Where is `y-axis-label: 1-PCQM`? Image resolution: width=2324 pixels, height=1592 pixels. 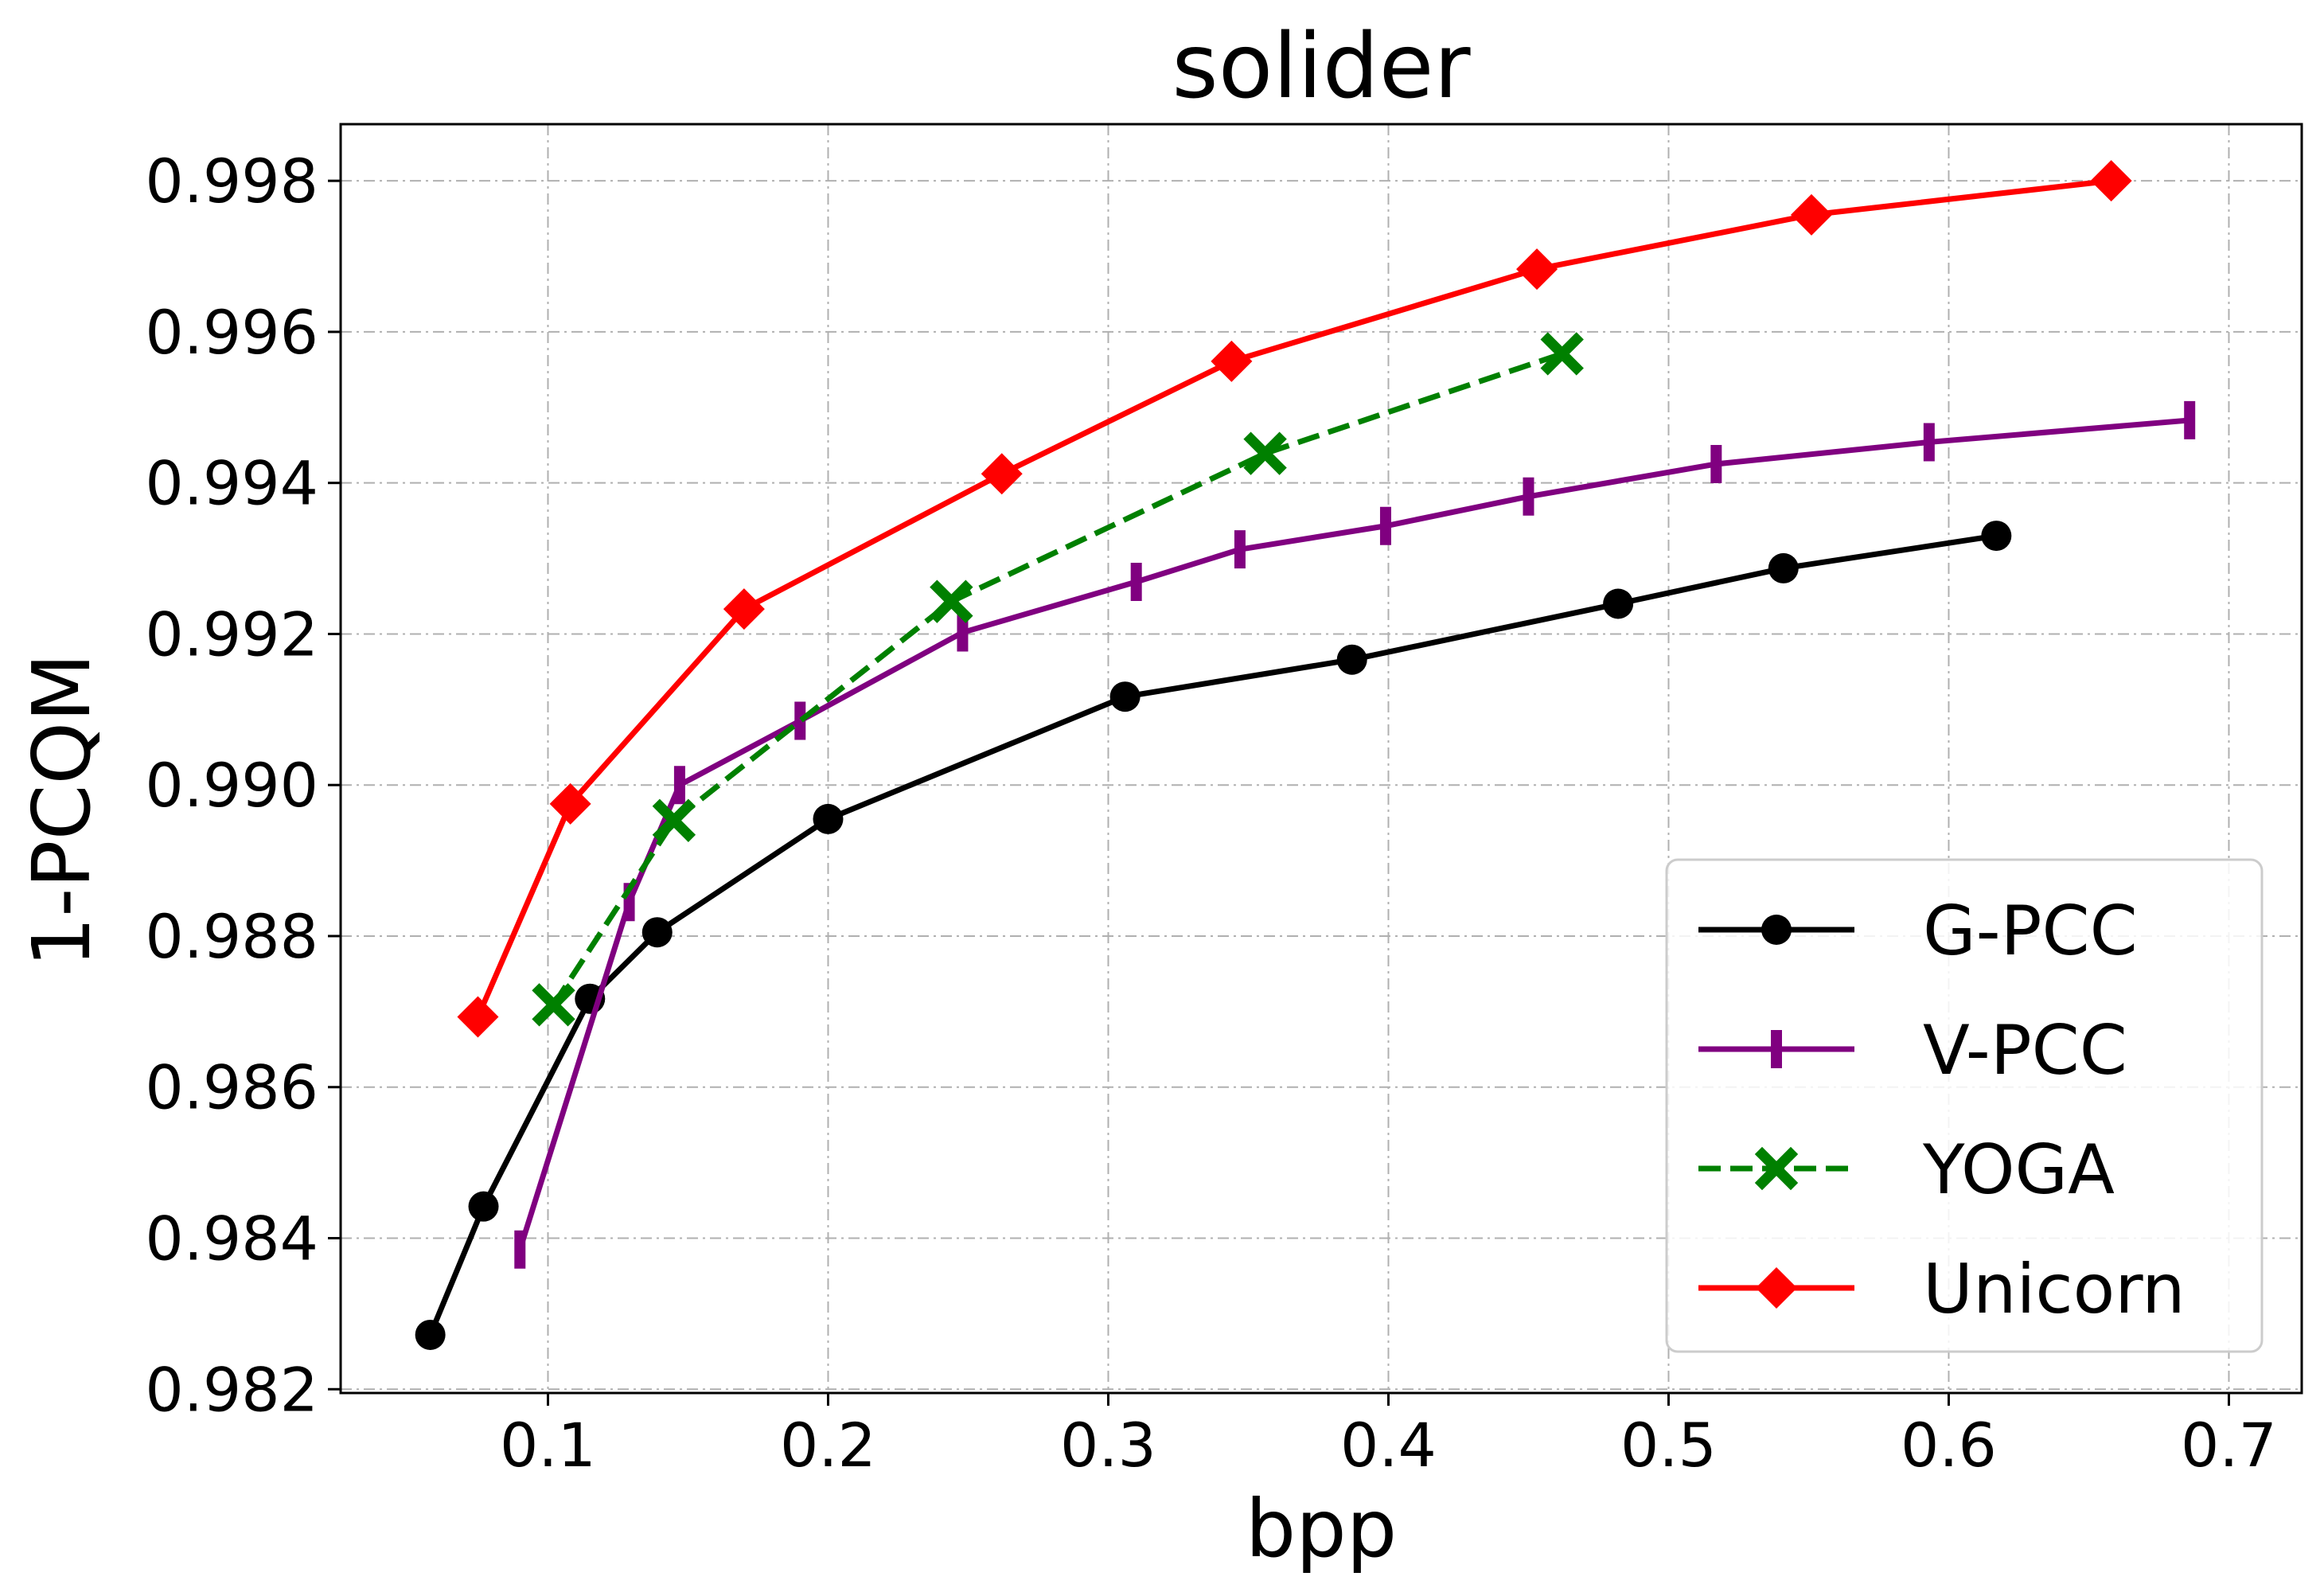 y-axis-label: 1-PCQM is located at coordinates (61, 811).